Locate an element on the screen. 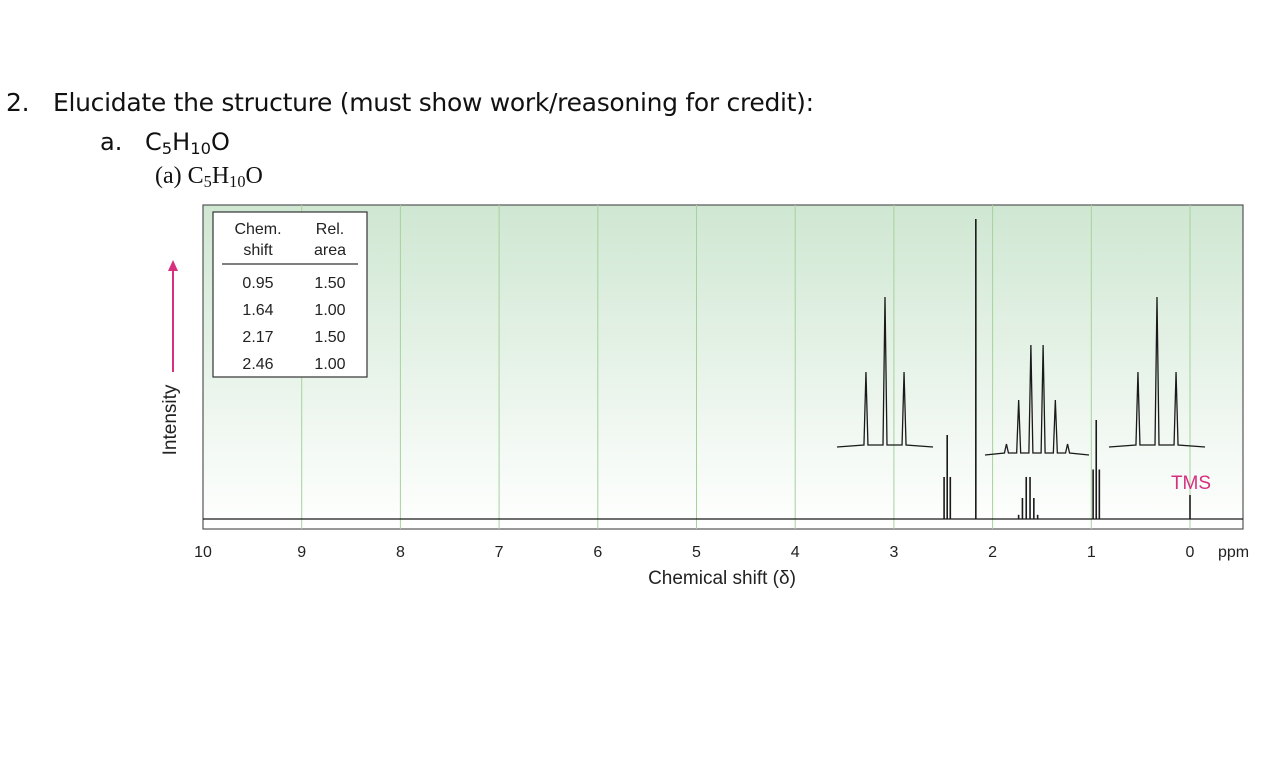 This screenshot has height=765, width=1269. table-cell-shift: 2.17 is located at coordinates (257, 337).